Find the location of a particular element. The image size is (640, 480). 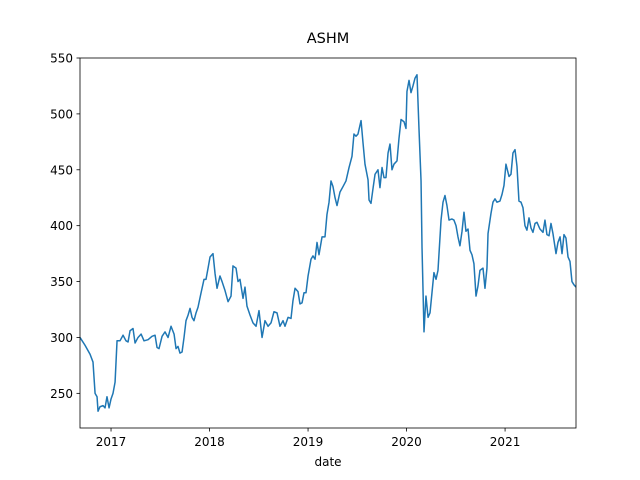

chart-title: ASHM is located at coordinates (328, 39).